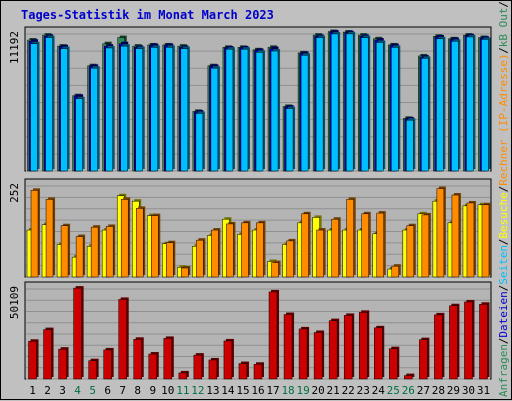 The width and height of the screenshot is (512, 401). Describe the element at coordinates (228, 390) in the screenshot. I see `x-tick-label-day-14: 14` at that location.